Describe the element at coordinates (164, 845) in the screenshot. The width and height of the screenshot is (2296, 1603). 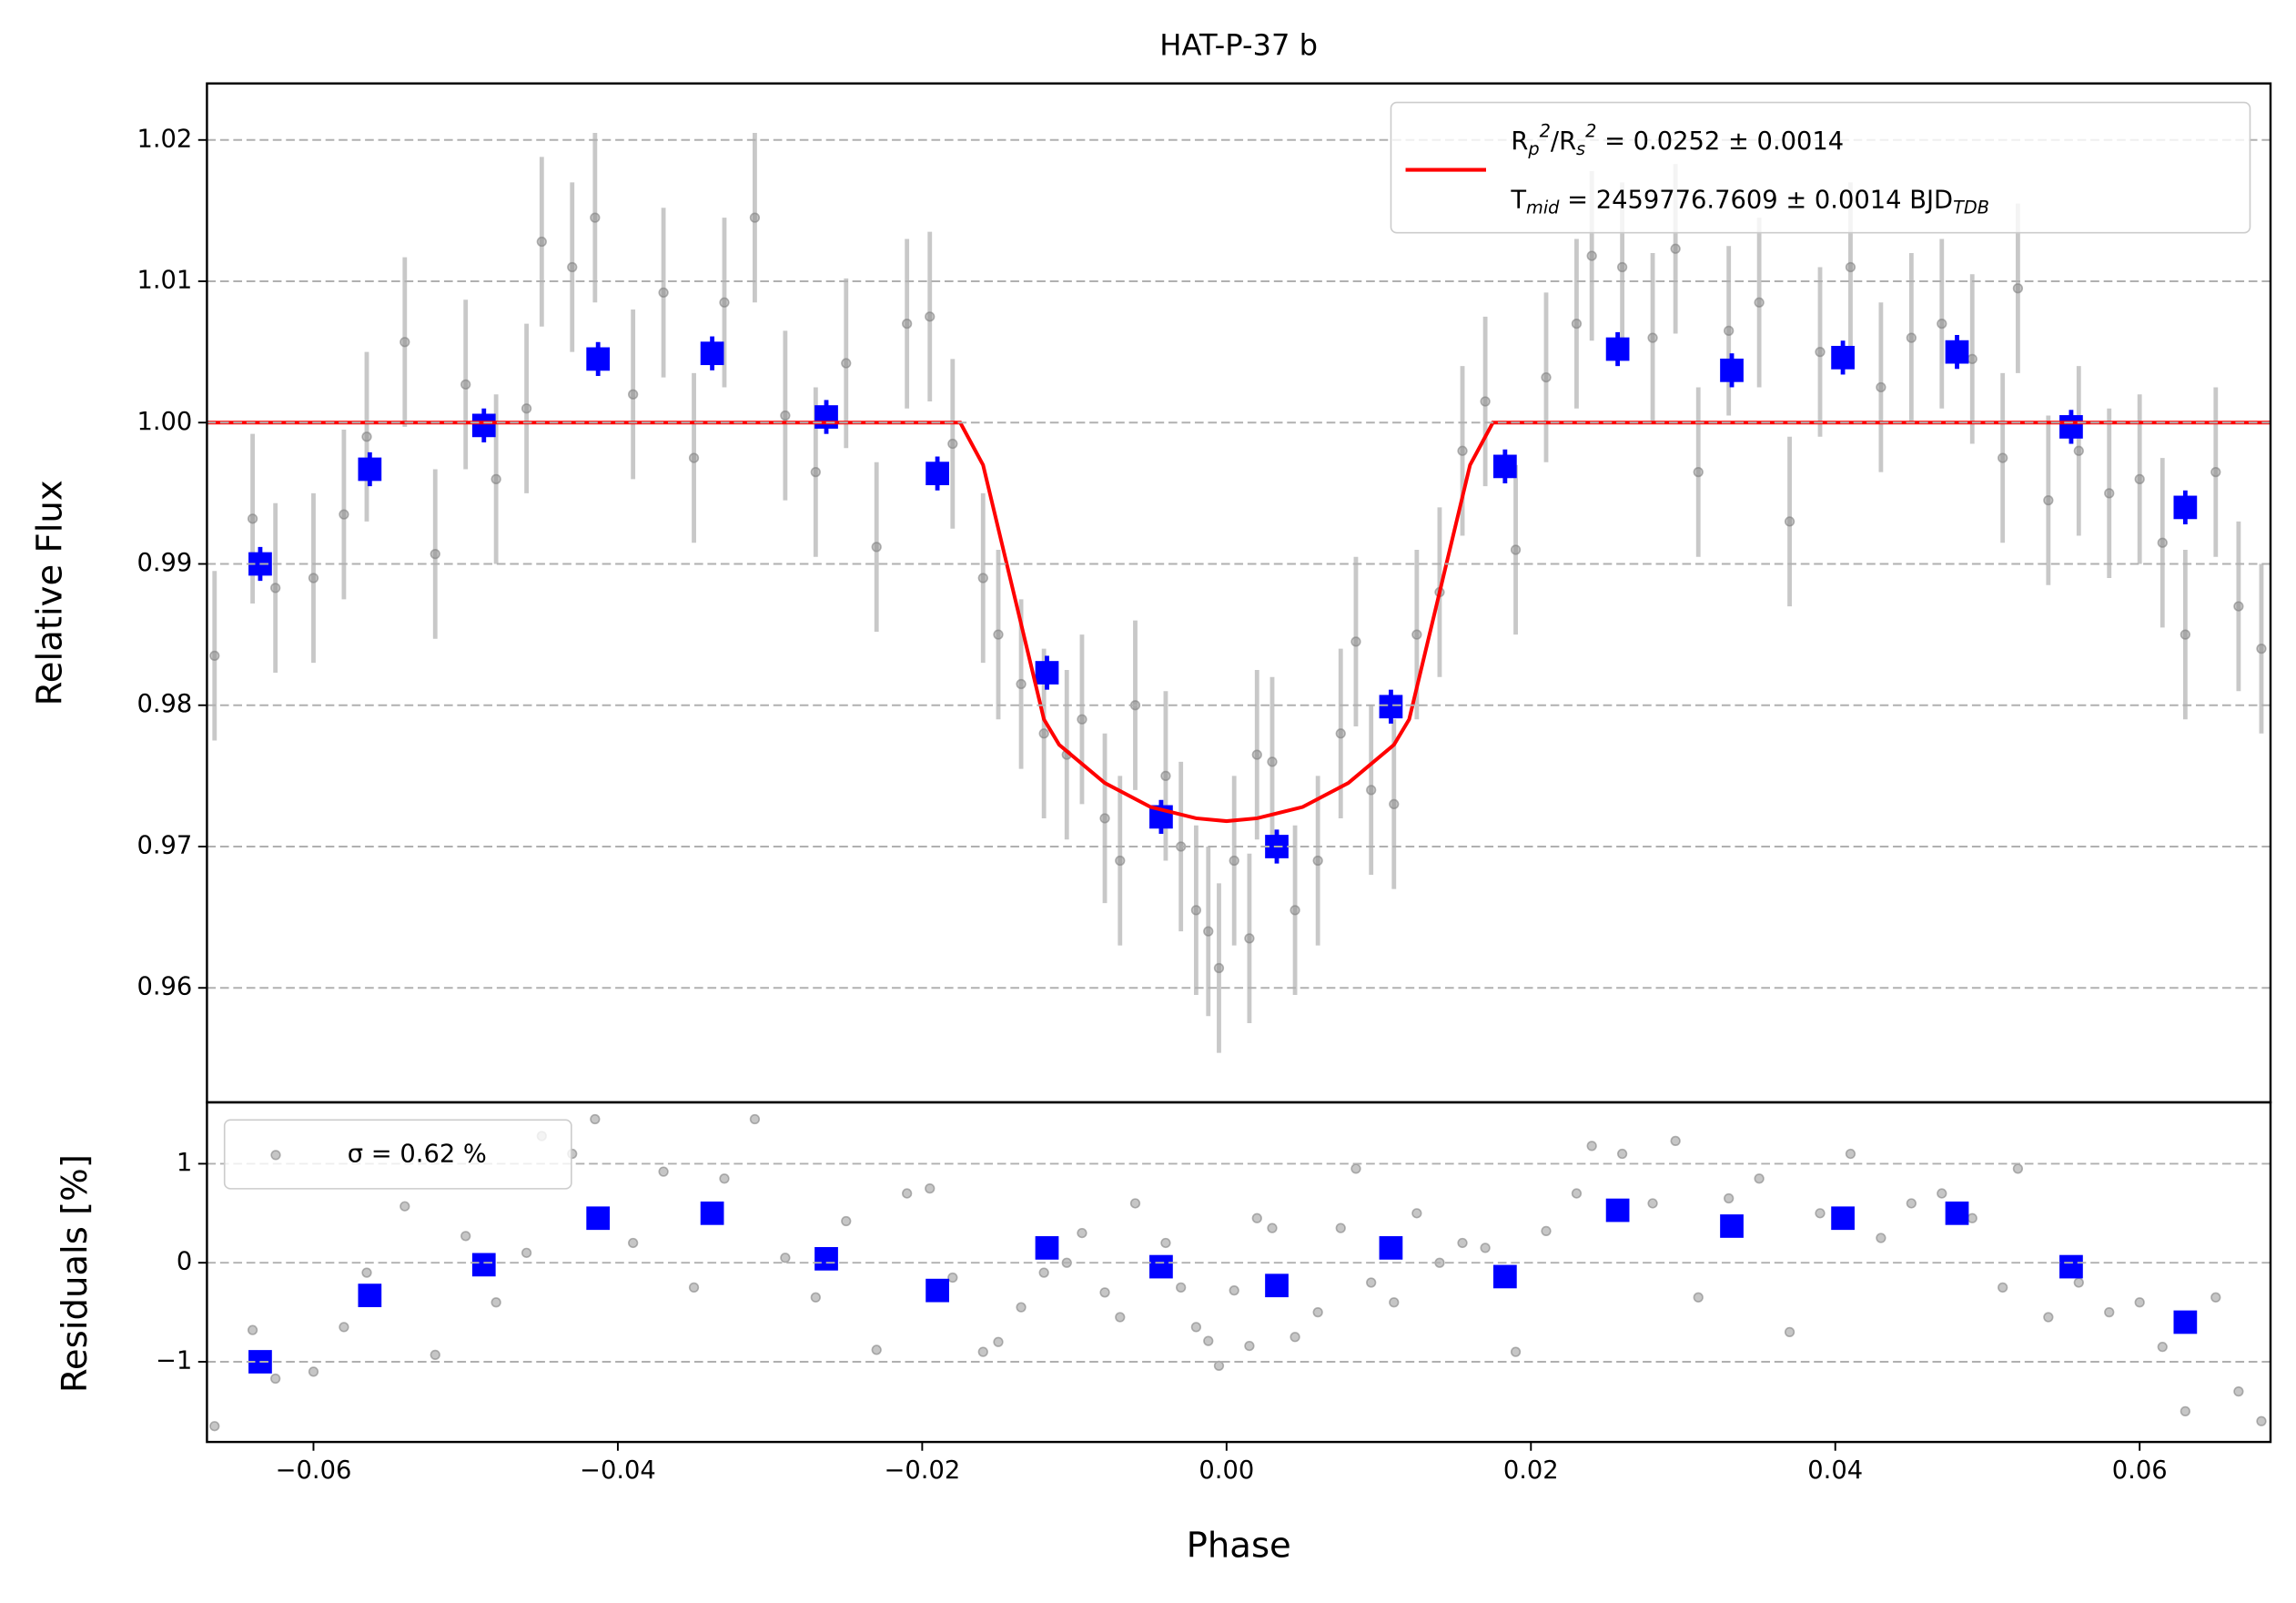
I see `y-tick-label: 0.97` at that location.